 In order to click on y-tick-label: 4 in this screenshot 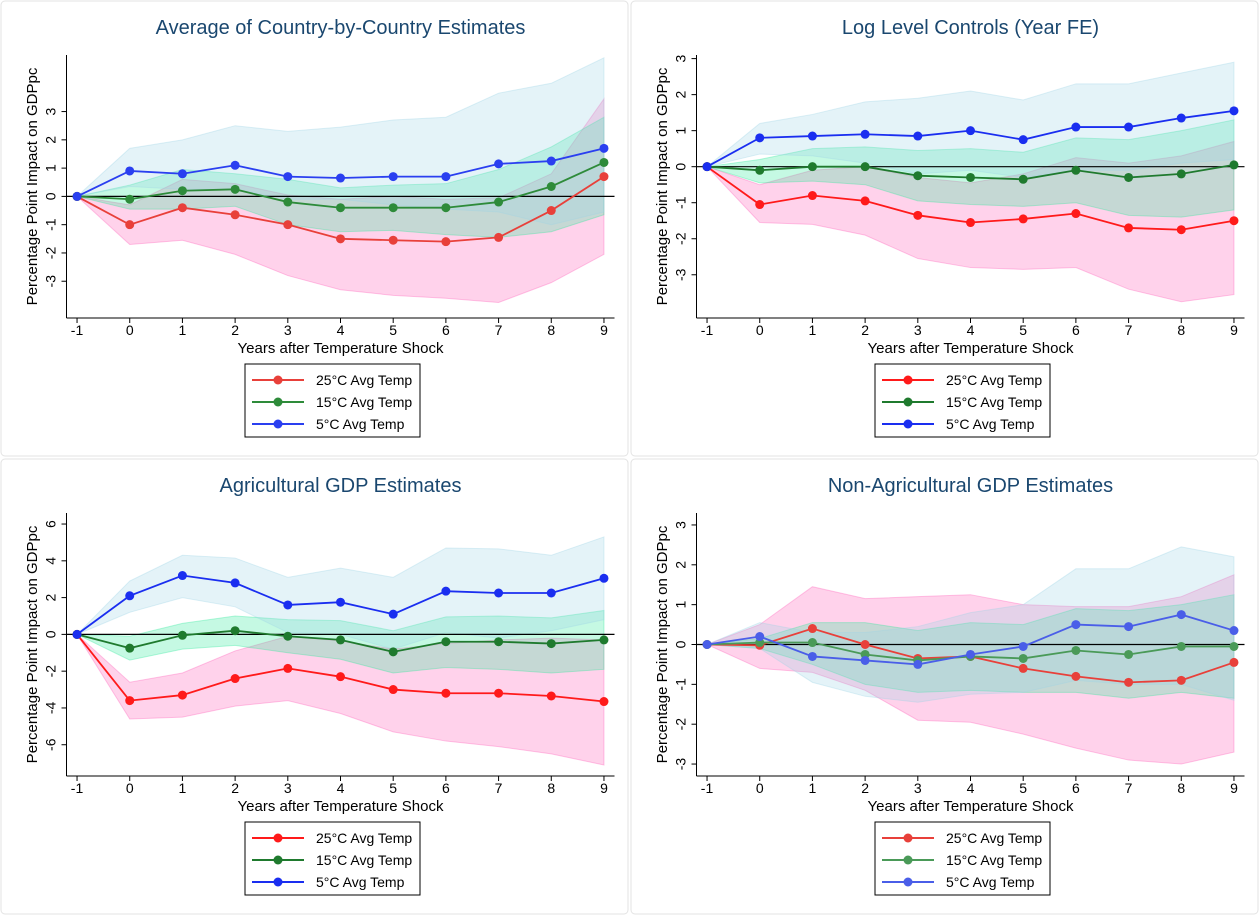, I will do `click(51, 561)`.